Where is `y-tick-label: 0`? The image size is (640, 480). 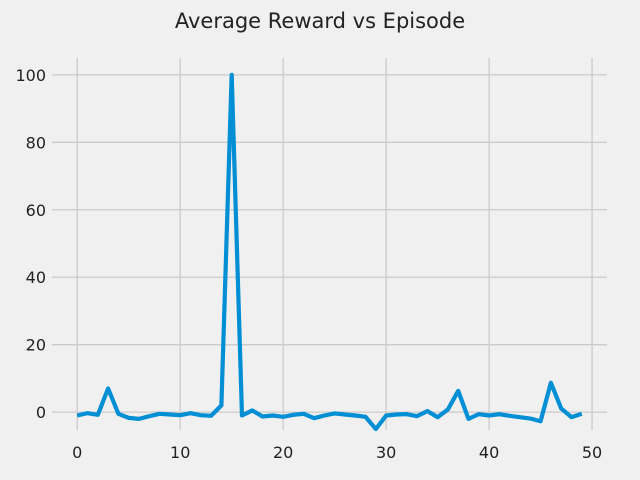 y-tick-label: 0 is located at coordinates (41, 412).